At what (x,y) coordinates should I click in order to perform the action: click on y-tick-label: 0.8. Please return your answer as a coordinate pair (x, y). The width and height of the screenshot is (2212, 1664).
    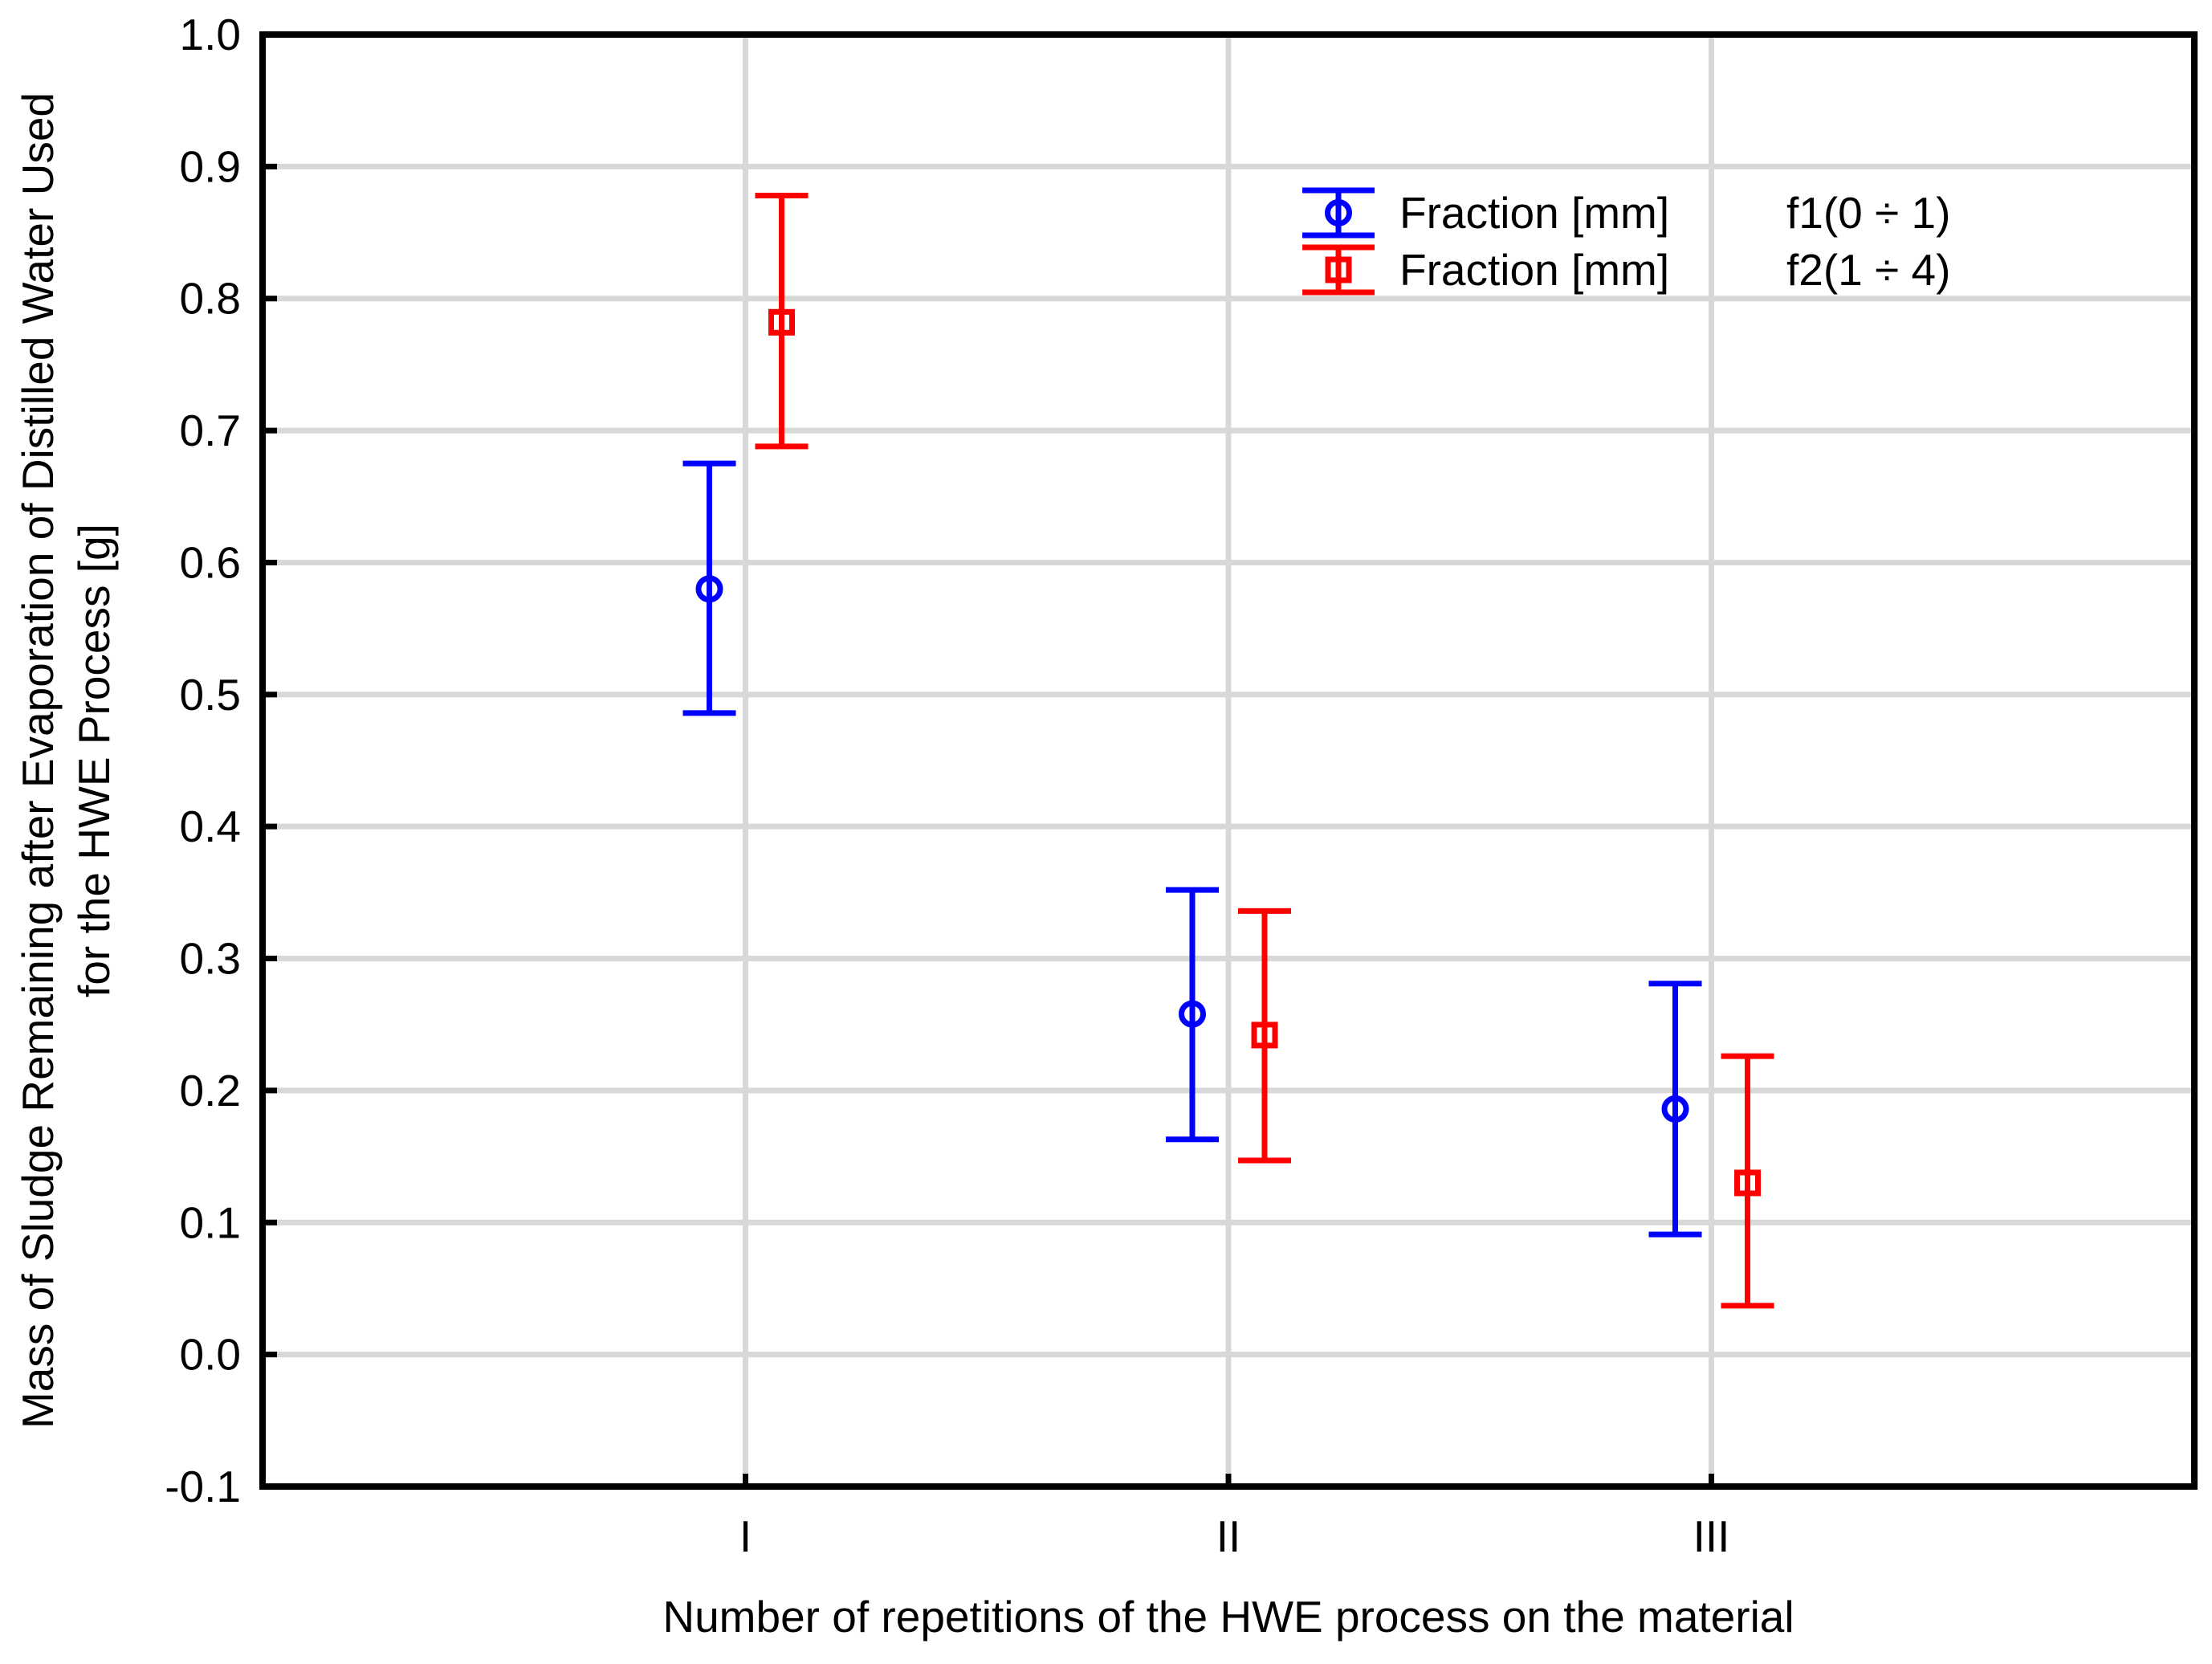
    Looking at the image, I should click on (211, 299).